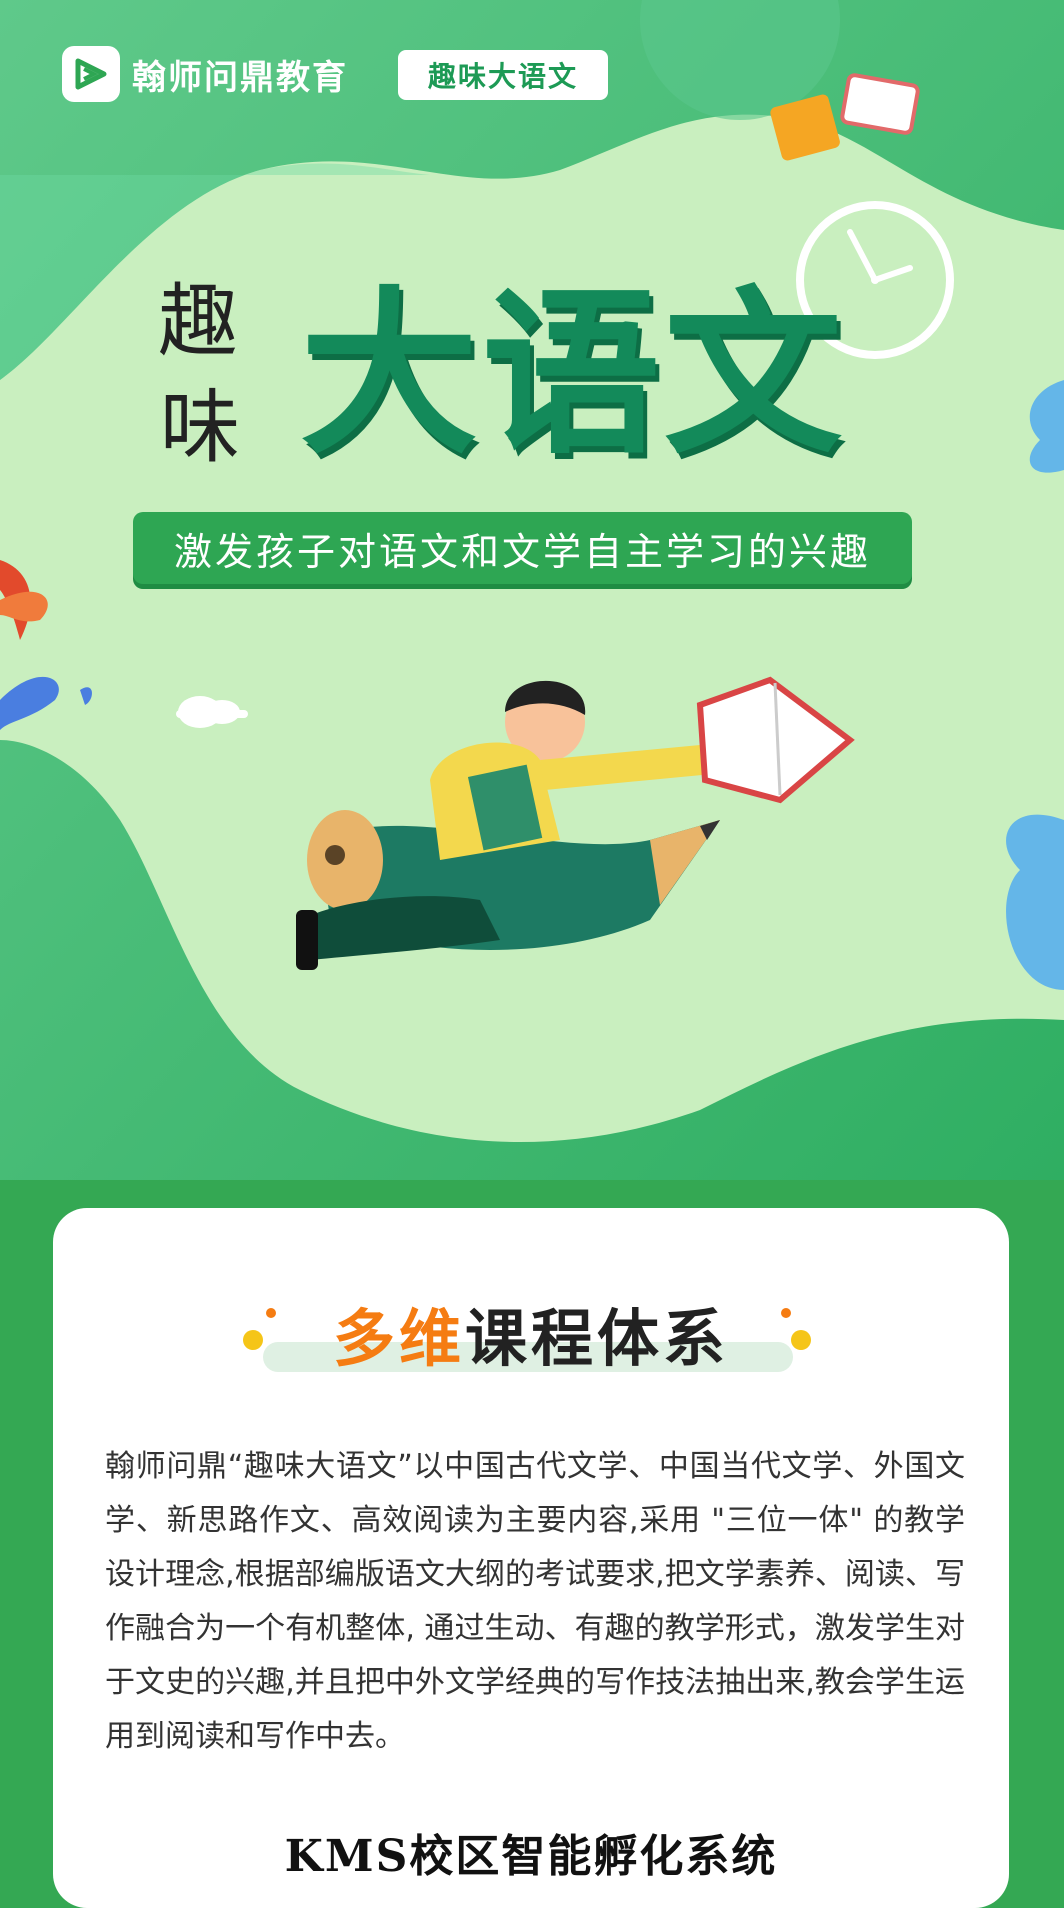 This screenshot has width=1064, height=1908. What do you see at coordinates (240, 77) in the screenshot?
I see `brand-name: 翰师问鼎教育` at bounding box center [240, 77].